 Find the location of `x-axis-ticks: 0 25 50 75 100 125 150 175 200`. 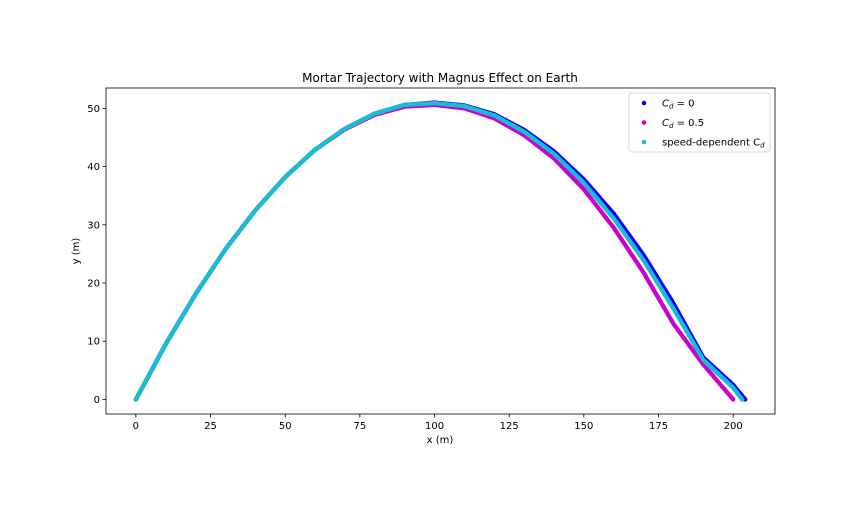

x-axis-ticks: 0 25 50 75 100 125 150 175 200 is located at coordinates (438, 423).